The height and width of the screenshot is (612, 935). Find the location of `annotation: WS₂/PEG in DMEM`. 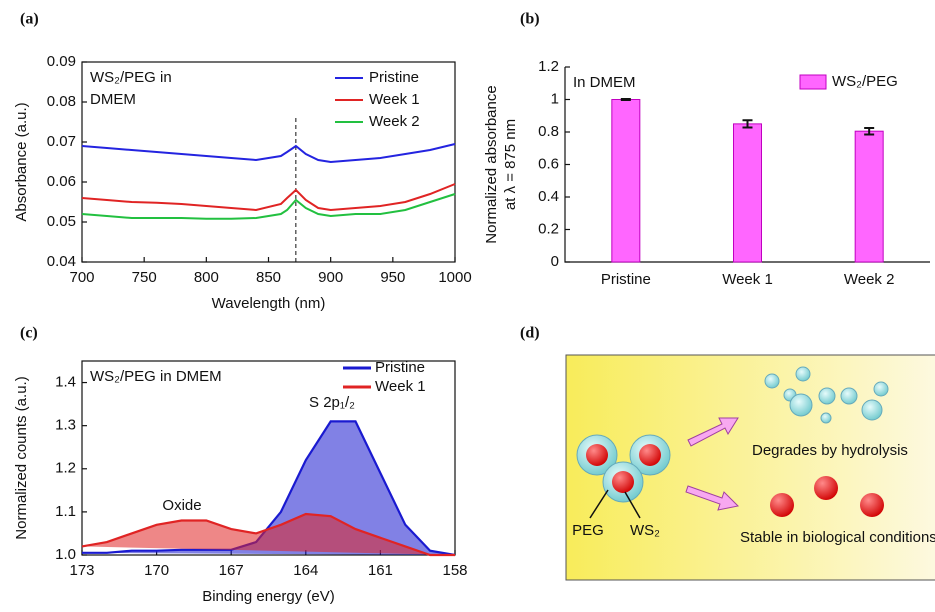

annotation: WS₂/PEG in DMEM is located at coordinates (156, 376).